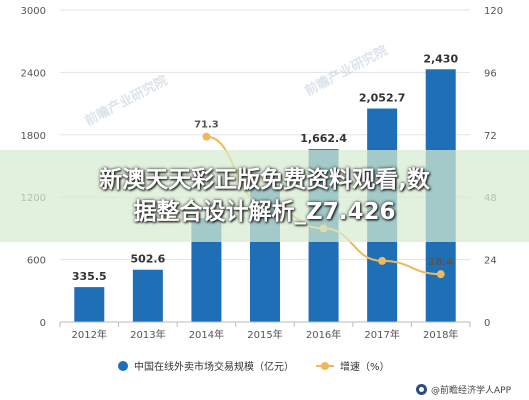 The height and width of the screenshot is (400, 529). I want to click on legend-label-line: 增速（%）, so click(365, 367).